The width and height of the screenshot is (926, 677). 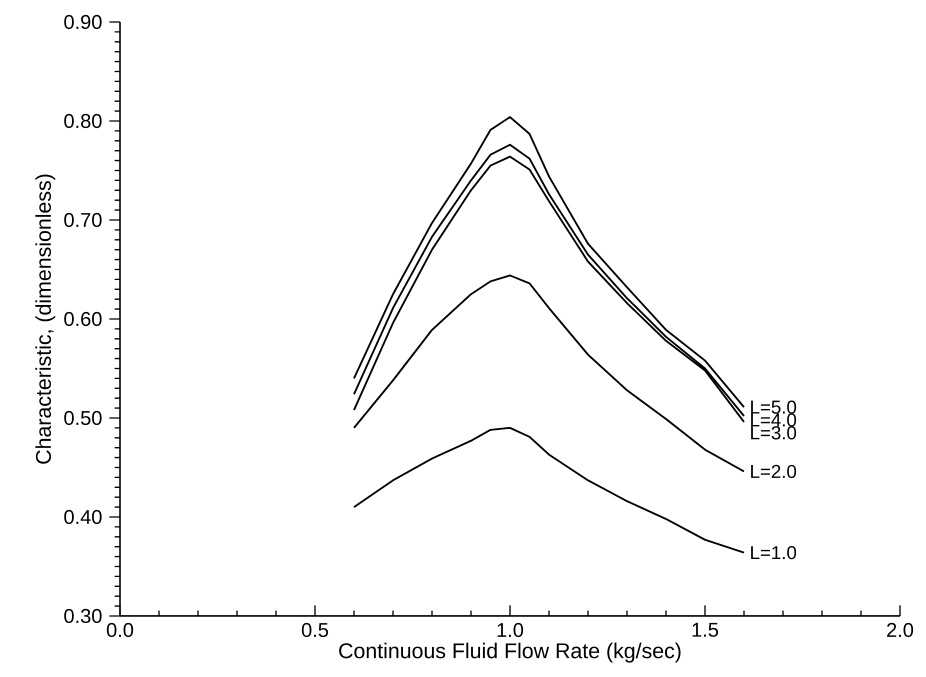 I want to click on series-label: L=4.0, so click(x=773, y=420).